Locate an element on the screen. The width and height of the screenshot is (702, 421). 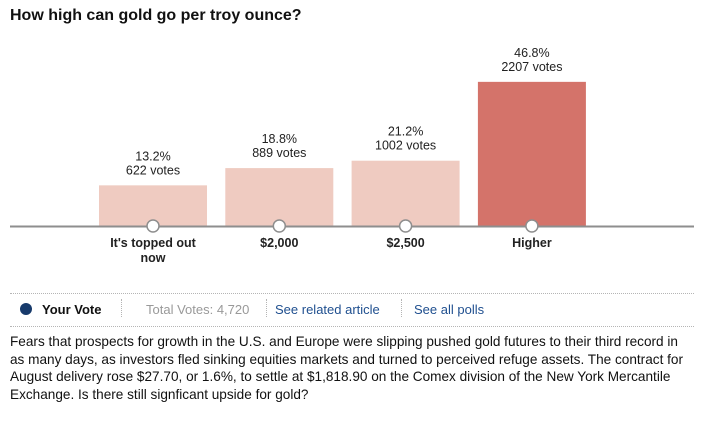
bar-percent-label: 46.8% is located at coordinates (531, 53).